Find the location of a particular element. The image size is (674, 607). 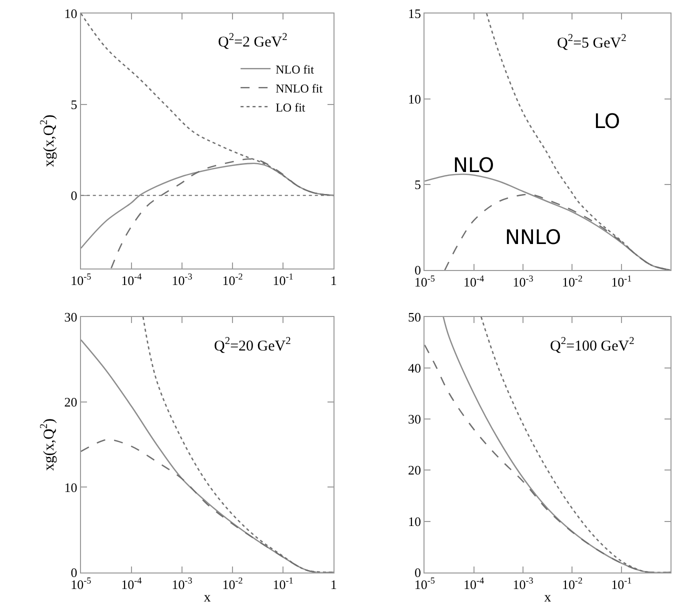

legend-label: NLO fit is located at coordinates (295, 69).